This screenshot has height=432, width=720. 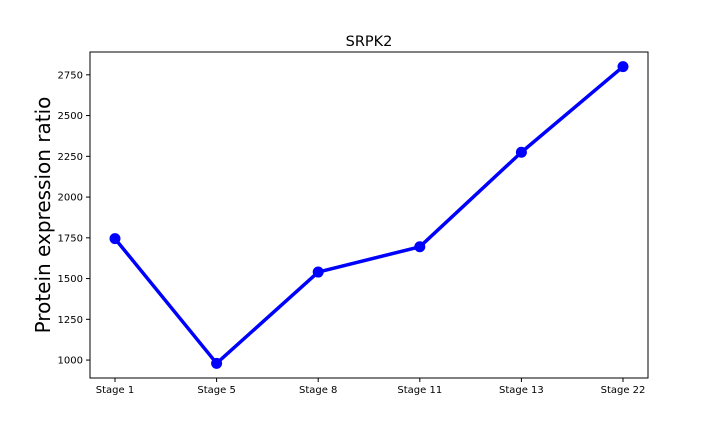 I want to click on y-tick-label: 1750, so click(x=70, y=238).